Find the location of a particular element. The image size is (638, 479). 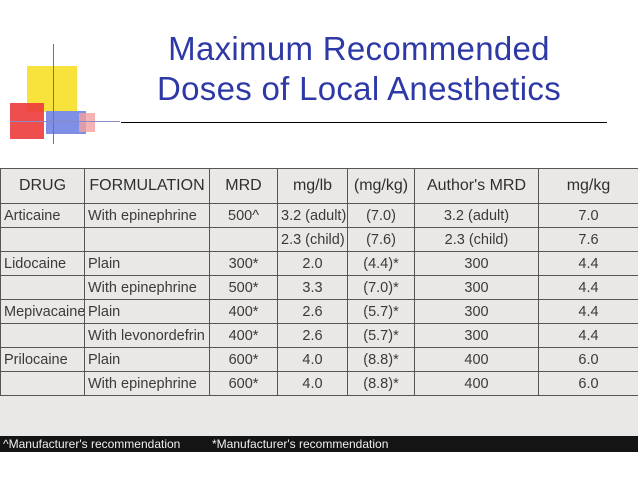

table-row: 2.3 (child) (7.6) 2.3 (child) 7.6 is located at coordinates (319, 239).